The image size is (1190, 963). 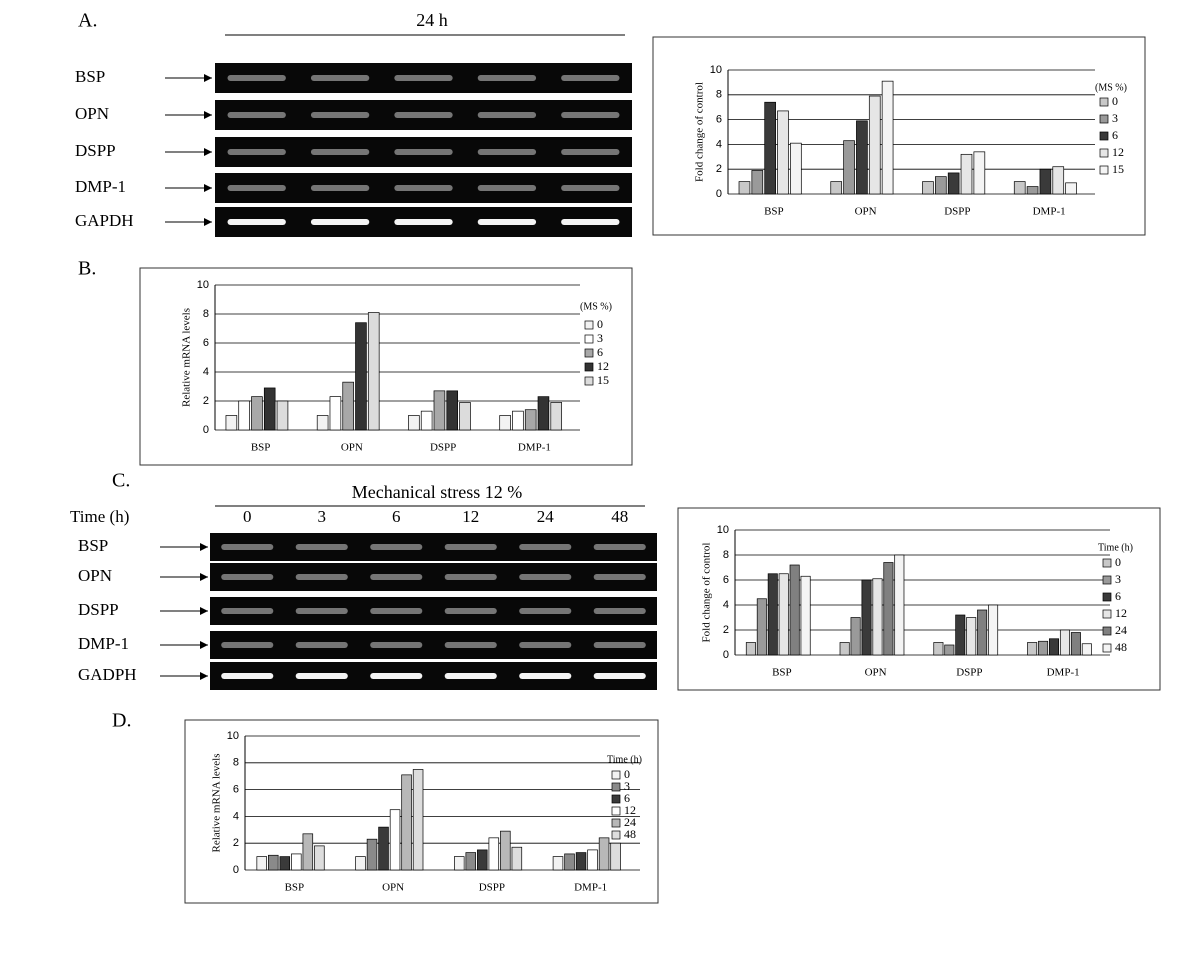 What do you see at coordinates (470, 516) in the screenshot?
I see `lane-label: 12` at bounding box center [470, 516].